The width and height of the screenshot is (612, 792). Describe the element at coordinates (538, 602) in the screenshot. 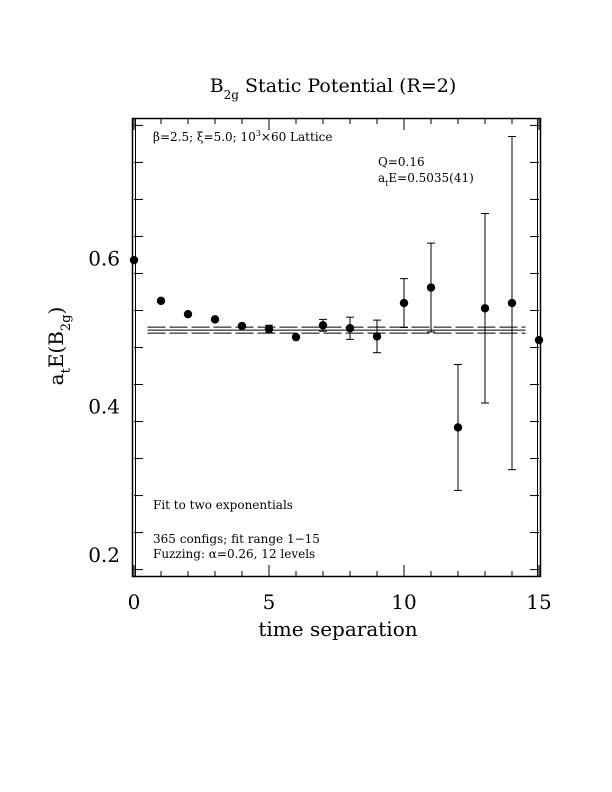

I see `x-tick-label: 15` at that location.